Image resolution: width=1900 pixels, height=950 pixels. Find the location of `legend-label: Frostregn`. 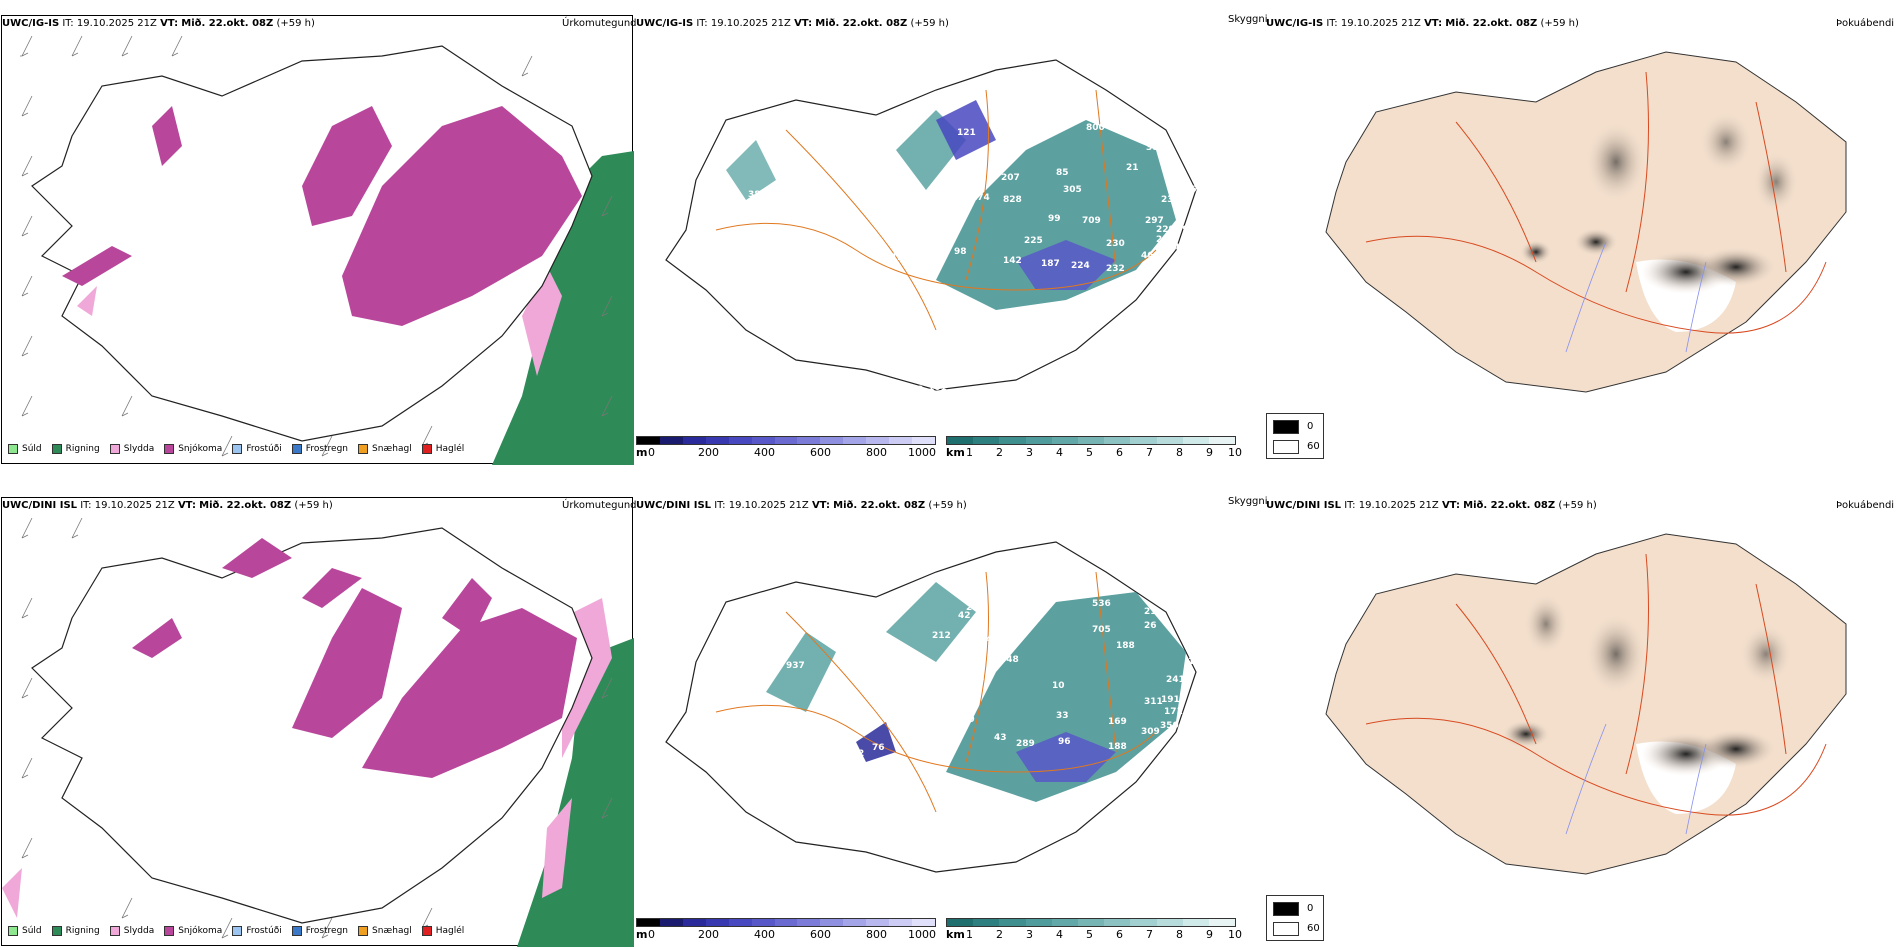

legend-label: Frostregn is located at coordinates (327, 931).